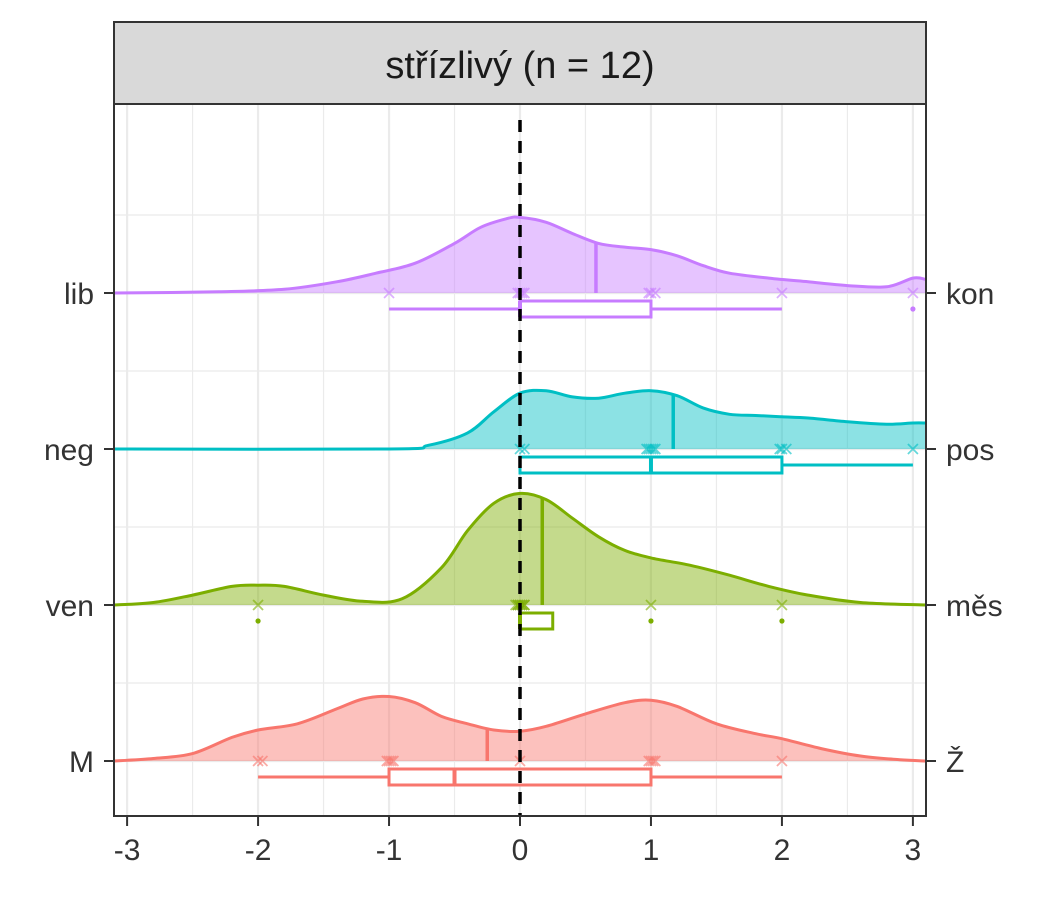 The image size is (1050, 900). What do you see at coordinates (782, 850) in the screenshot?
I see `x-tick-label: 2` at bounding box center [782, 850].